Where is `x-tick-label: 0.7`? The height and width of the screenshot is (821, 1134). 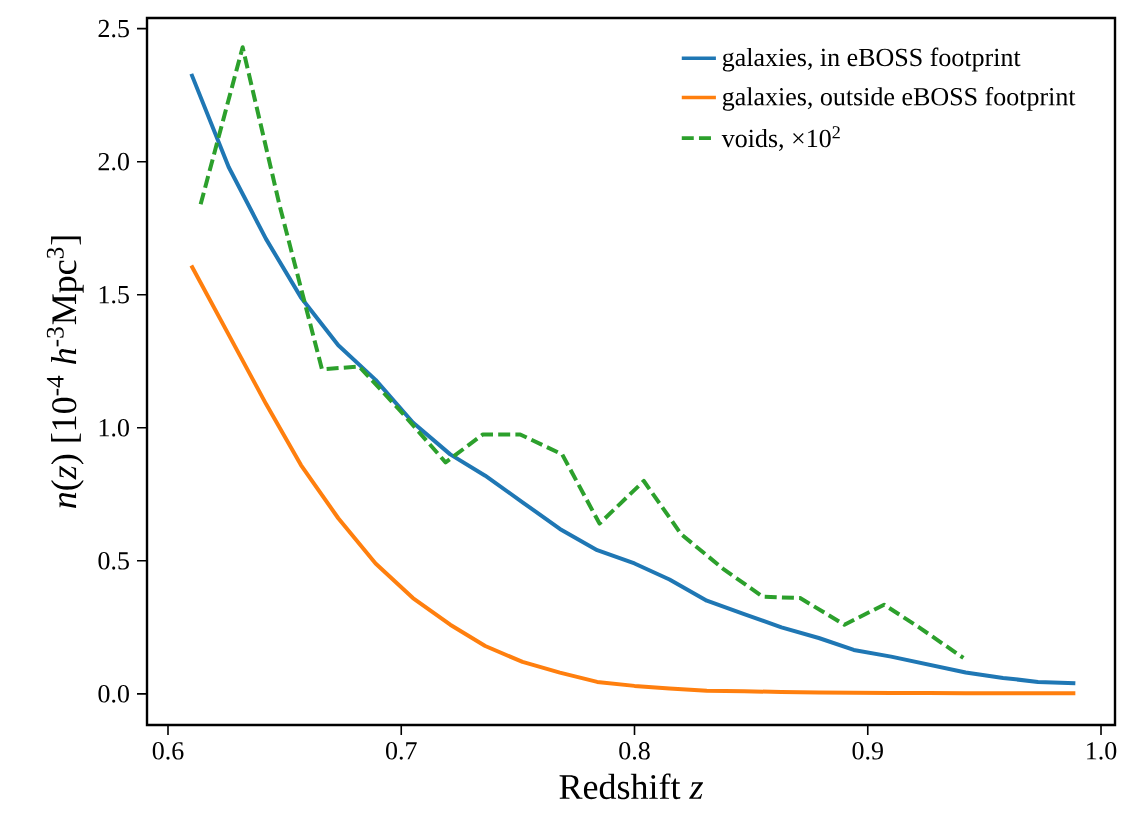
x-tick-label: 0.7 is located at coordinates (401, 751).